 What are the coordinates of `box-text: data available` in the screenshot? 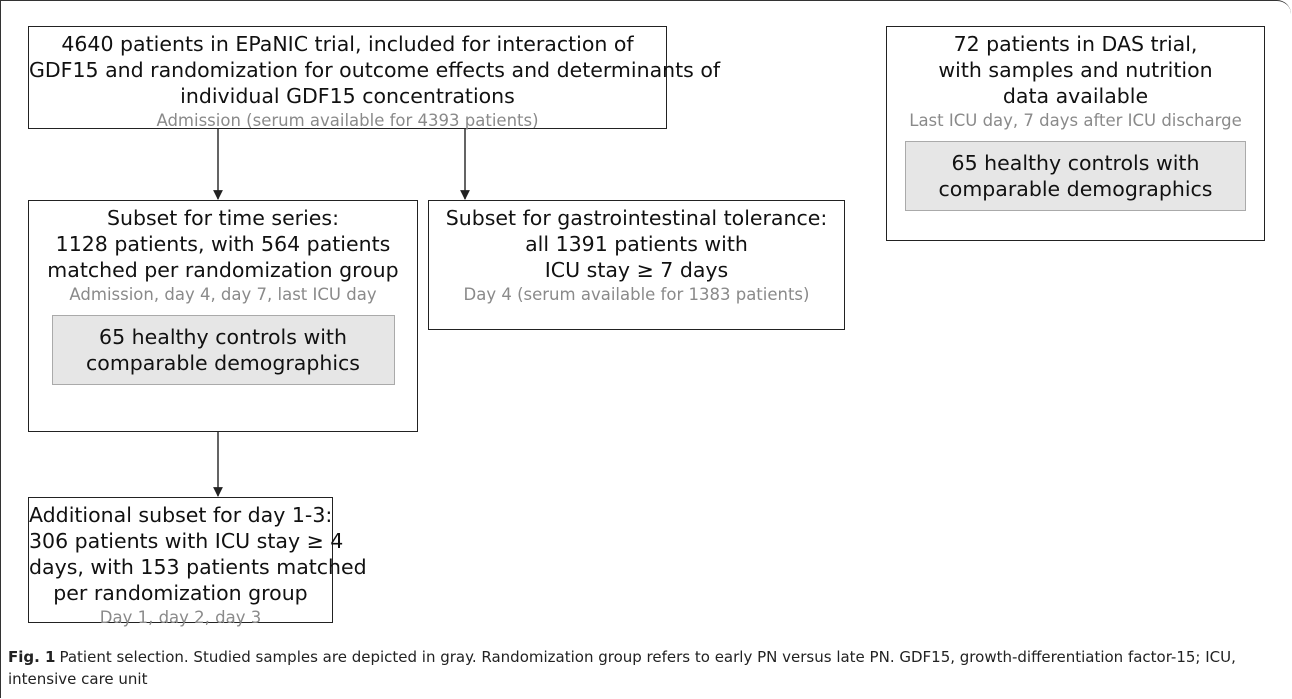 It's located at (1075, 96).